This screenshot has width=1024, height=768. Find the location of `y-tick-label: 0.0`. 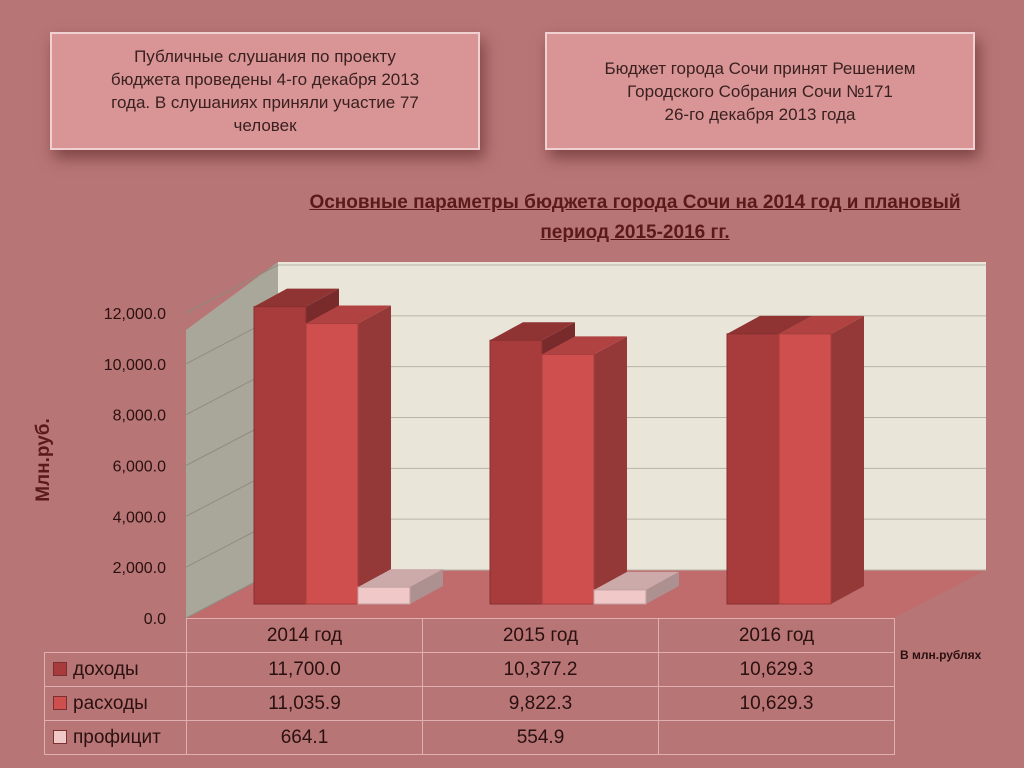

y-tick-label: 0.0 is located at coordinates (155, 619).